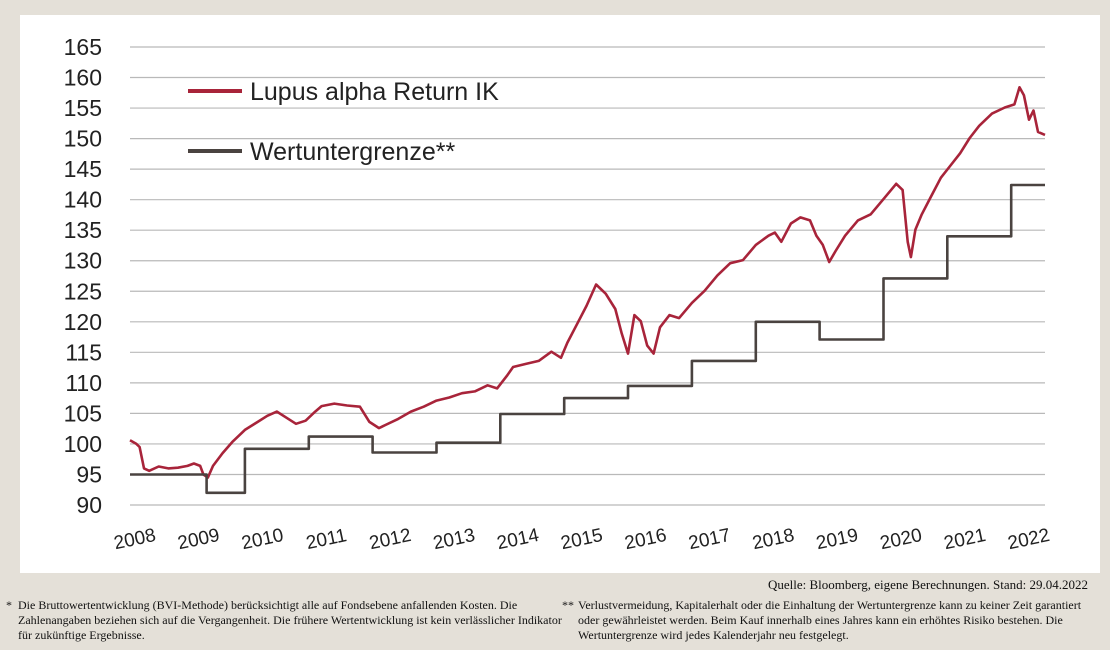 This screenshot has height=650, width=1110. What do you see at coordinates (83, 383) in the screenshot?
I see `y-tick-label: 110` at bounding box center [83, 383].